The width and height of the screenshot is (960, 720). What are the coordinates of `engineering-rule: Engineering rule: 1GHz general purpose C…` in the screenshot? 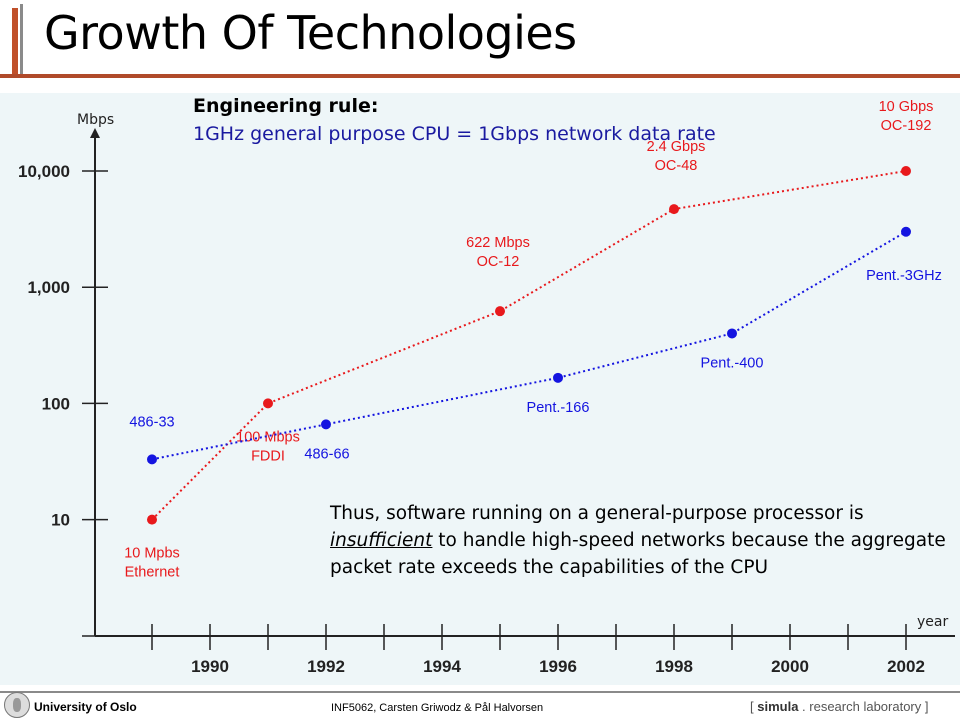 It's located at (454, 120).